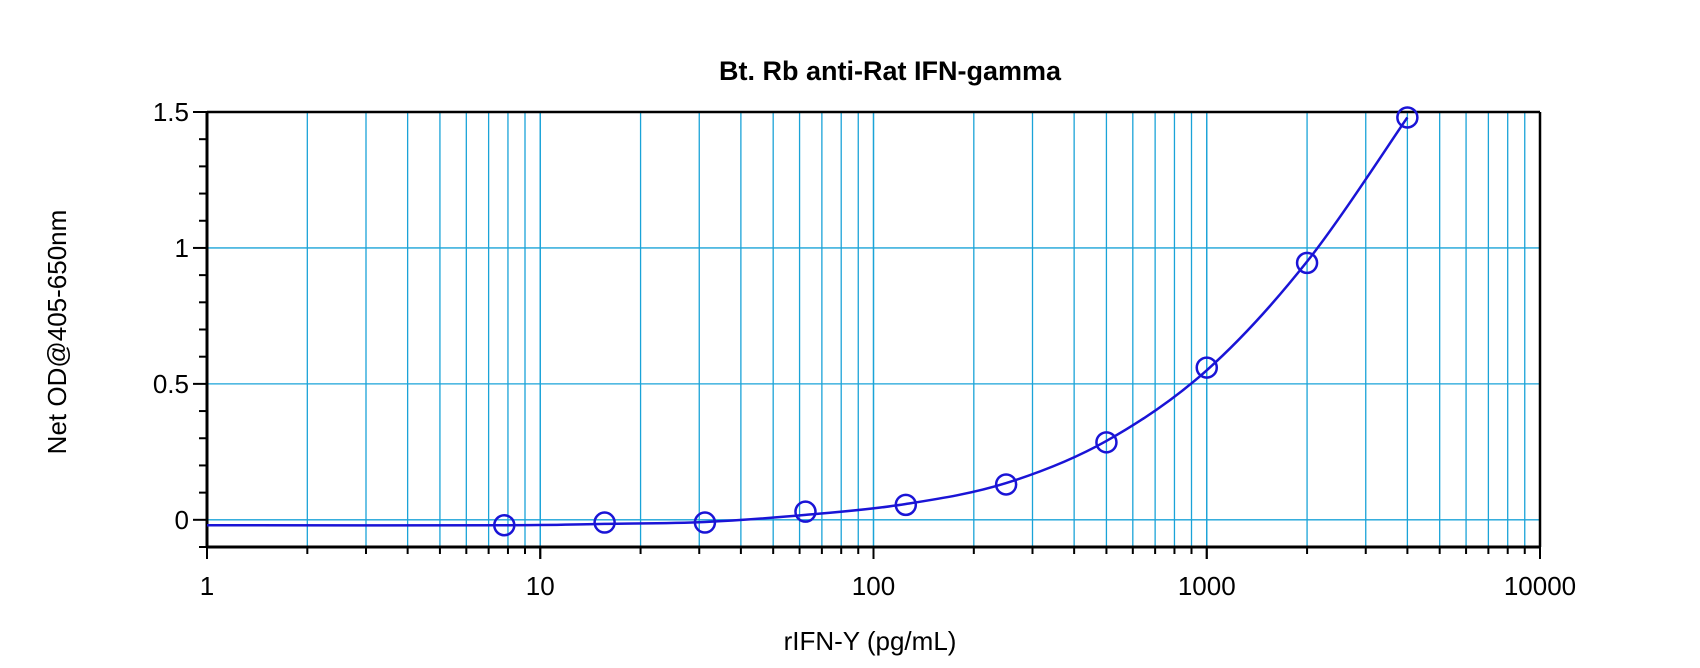 This screenshot has height=668, width=1700. Describe the element at coordinates (171, 112) in the screenshot. I see `y-tick-label: 1.5` at that location.